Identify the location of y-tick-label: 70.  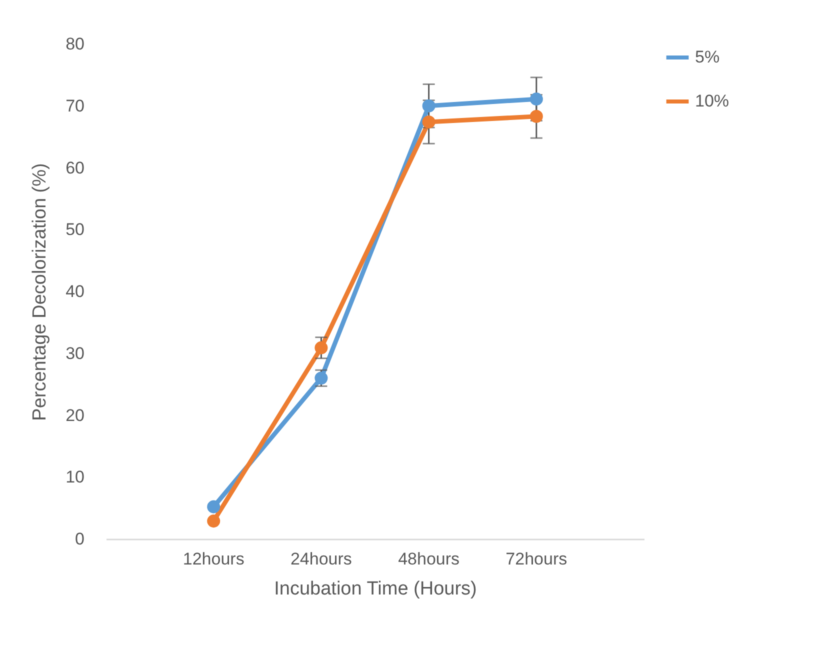
(75, 106).